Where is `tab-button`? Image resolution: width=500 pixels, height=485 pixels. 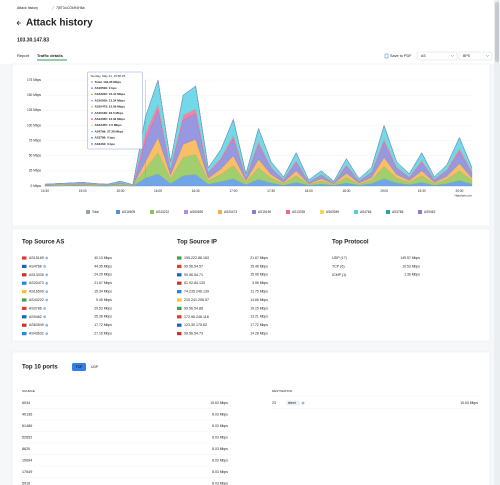
tab-button is located at coordinates (79, 367).